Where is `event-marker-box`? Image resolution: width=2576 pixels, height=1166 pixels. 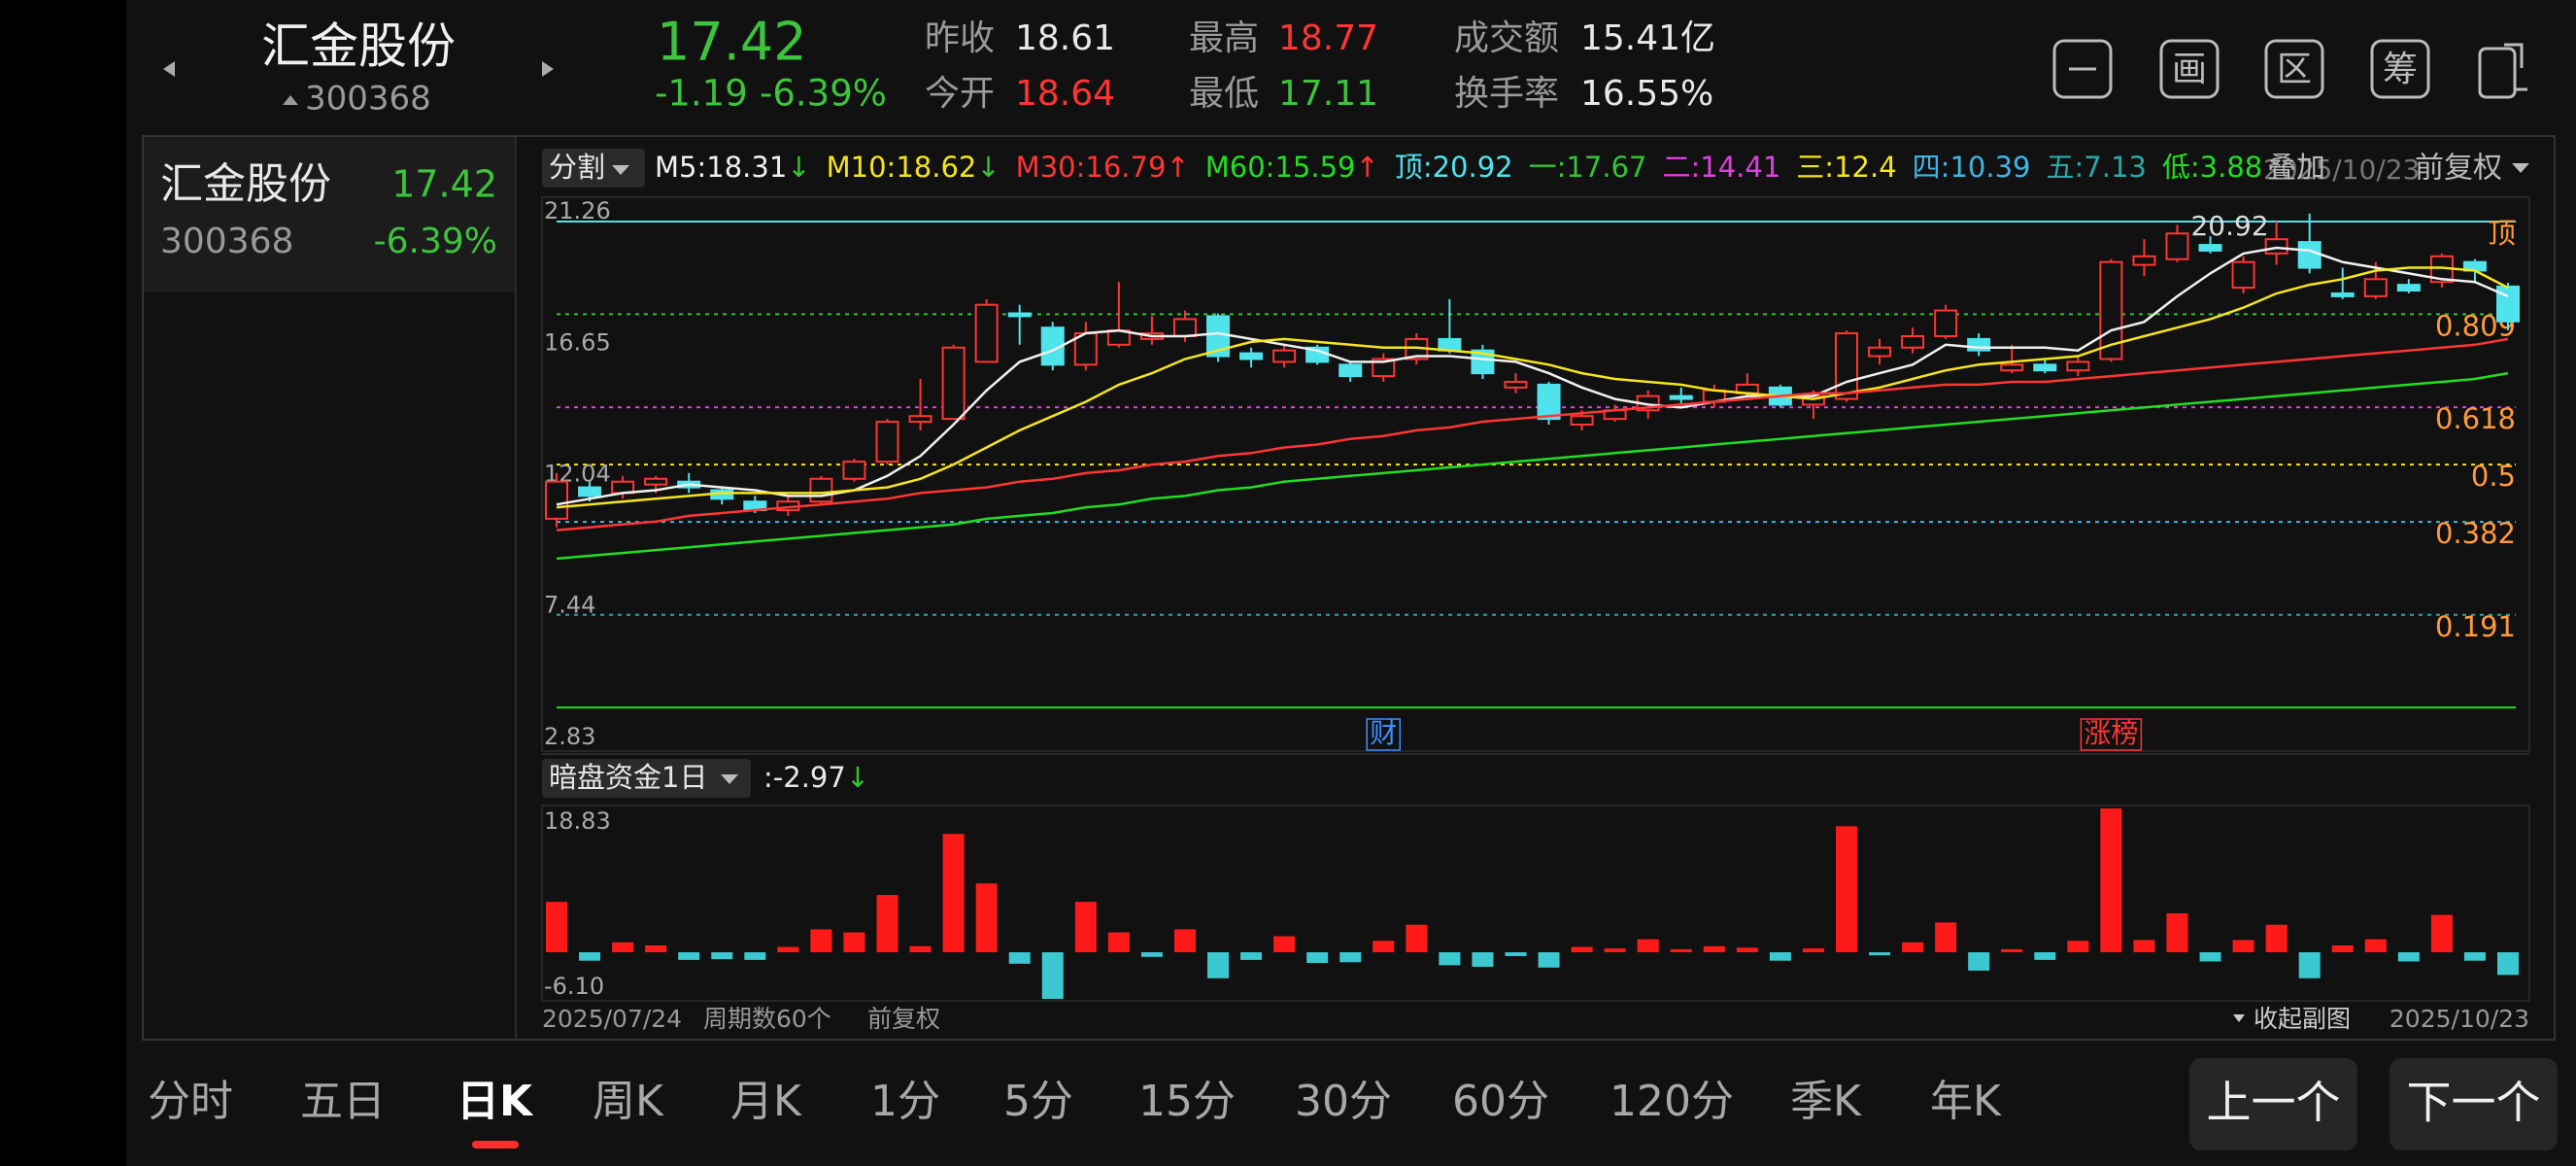
event-marker-box is located at coordinates (2111, 734).